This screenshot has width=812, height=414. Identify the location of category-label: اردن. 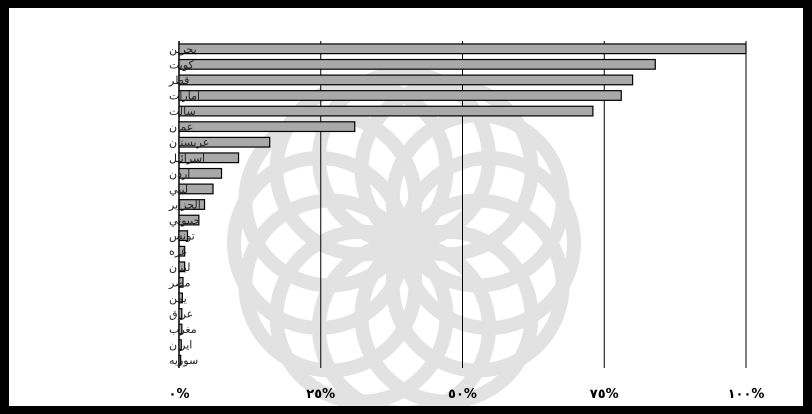
(179, 173).